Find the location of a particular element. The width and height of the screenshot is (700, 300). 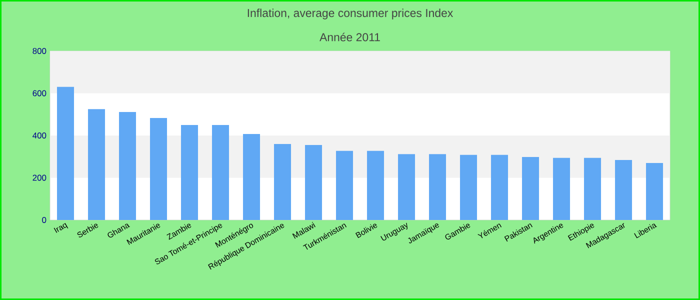

y-tick-label: 200 is located at coordinates (39, 177).